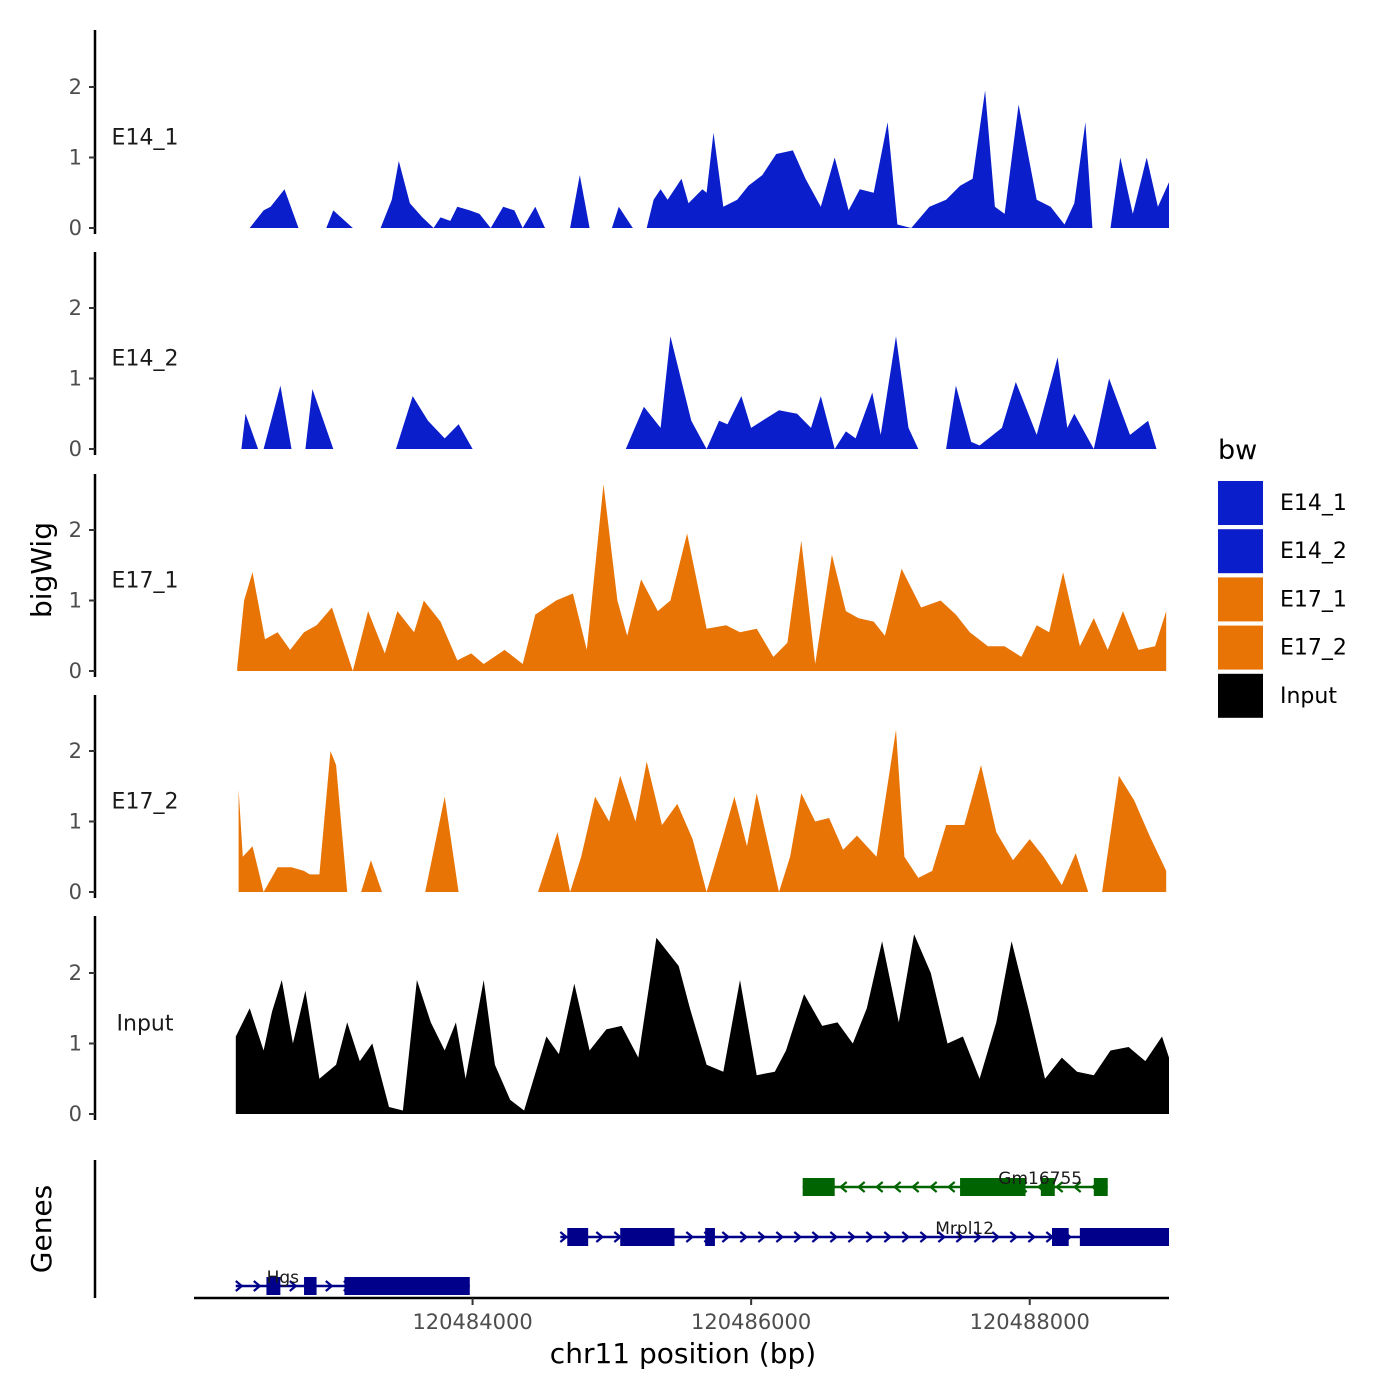 The width and height of the screenshot is (1400, 1400). What do you see at coordinates (1313, 599) in the screenshot?
I see `legend-label-e17-1: E17_1` at bounding box center [1313, 599].